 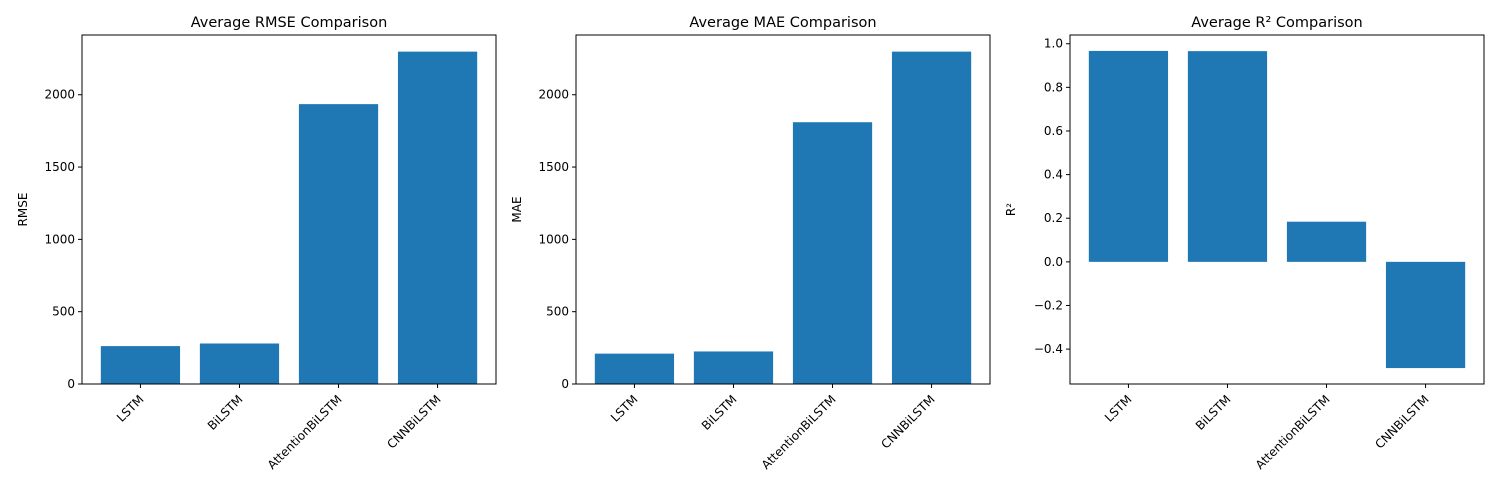 What do you see at coordinates (557, 312) in the screenshot?
I see `mae-y-tick-label: 500` at bounding box center [557, 312].